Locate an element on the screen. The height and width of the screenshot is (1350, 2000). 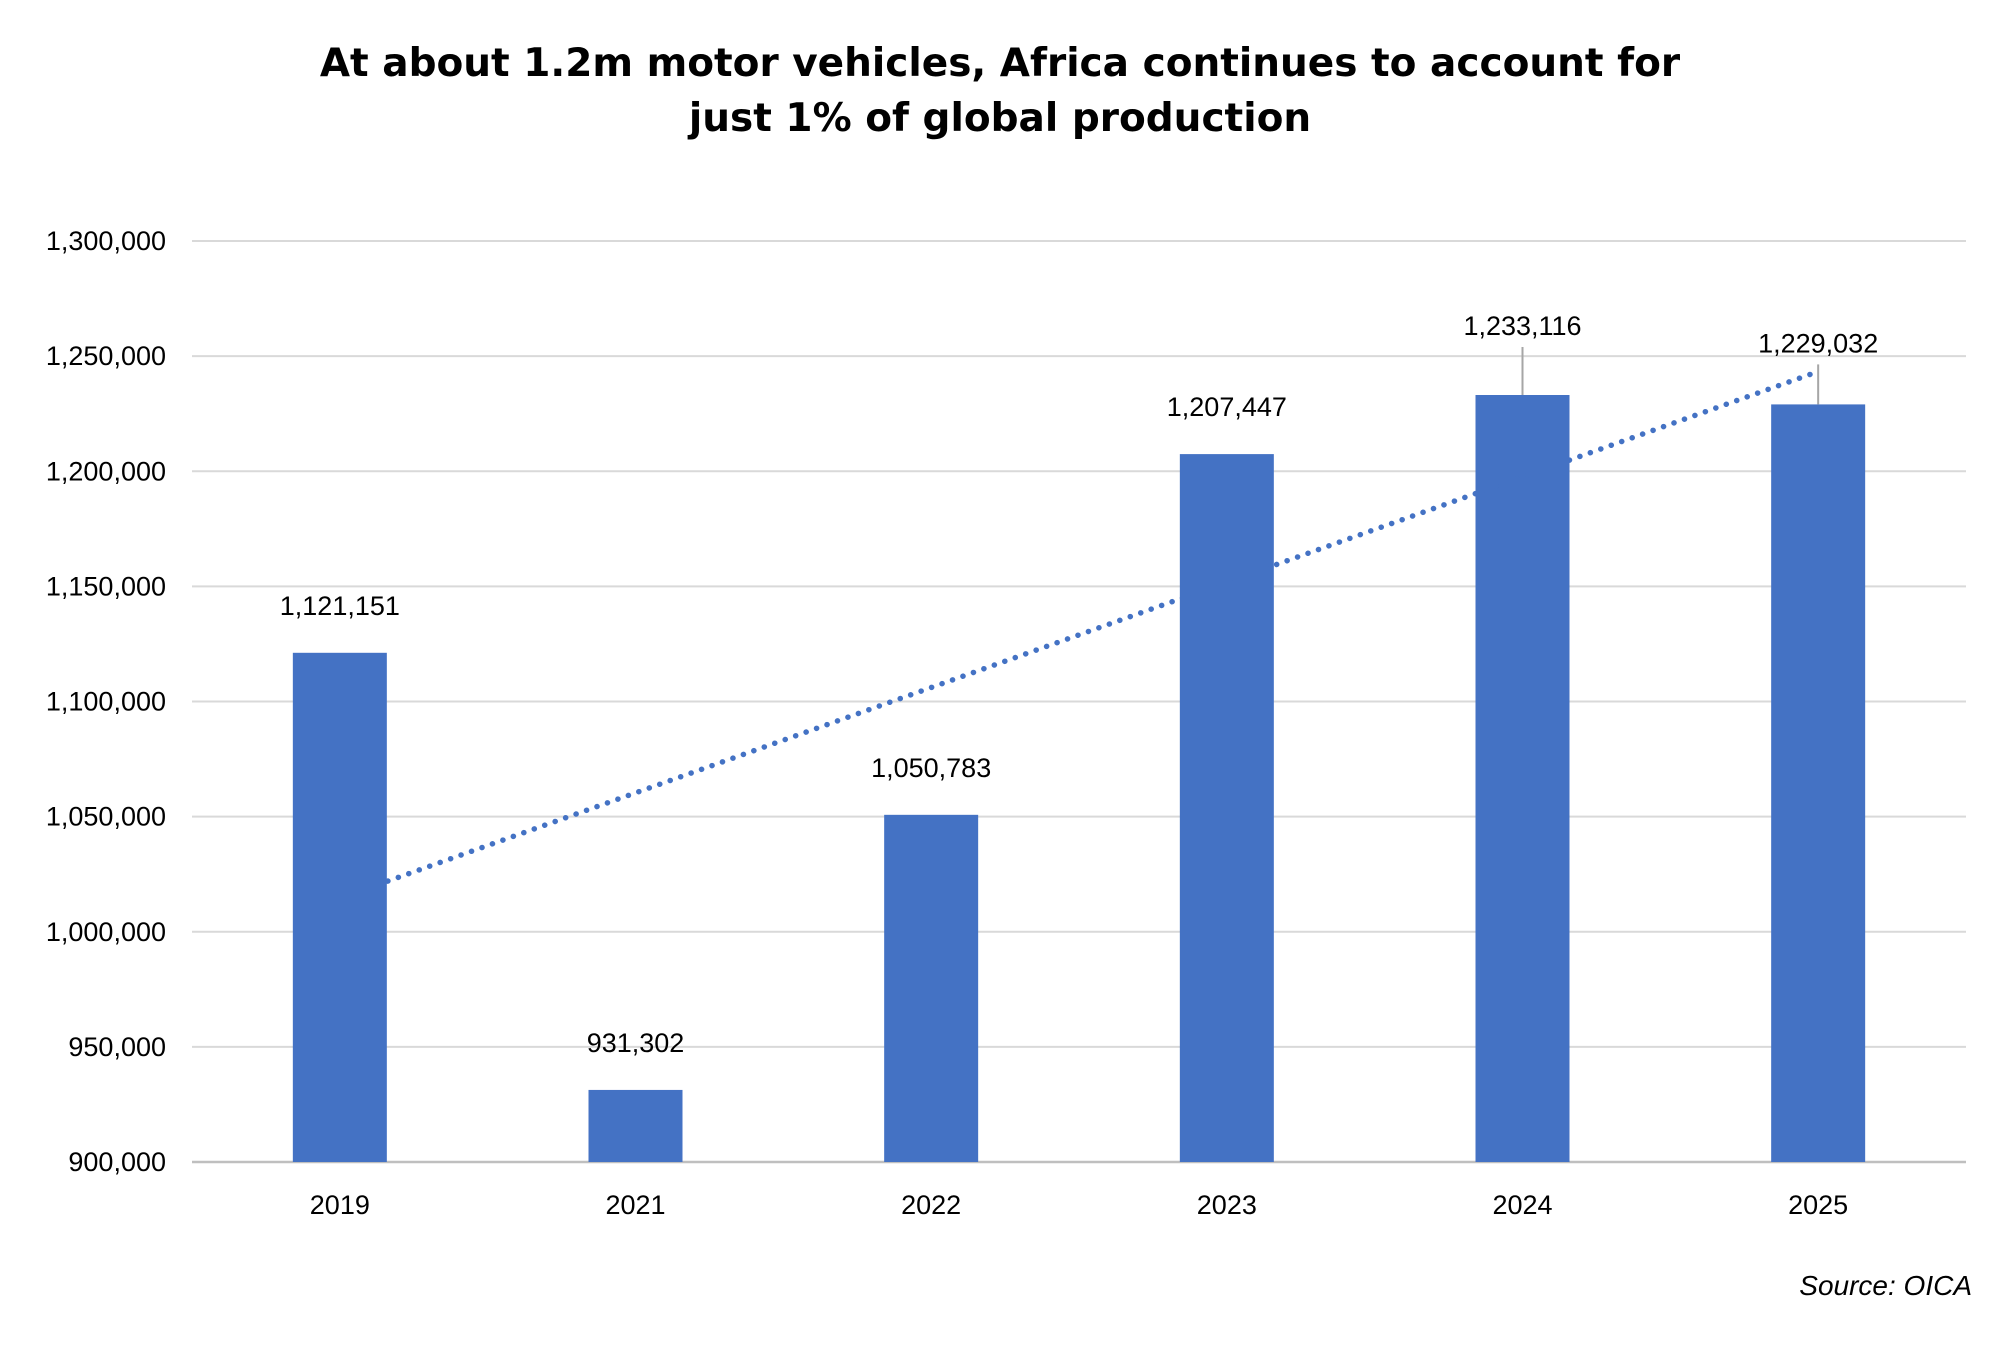
y-tick-label: 1,200,000 is located at coordinates (106, 471).